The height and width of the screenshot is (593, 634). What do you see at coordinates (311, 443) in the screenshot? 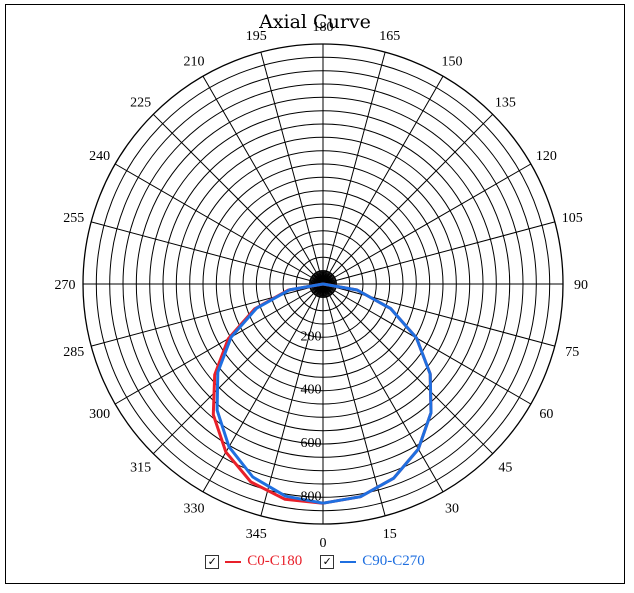
I see `radial-label-600: 600` at bounding box center [311, 443].